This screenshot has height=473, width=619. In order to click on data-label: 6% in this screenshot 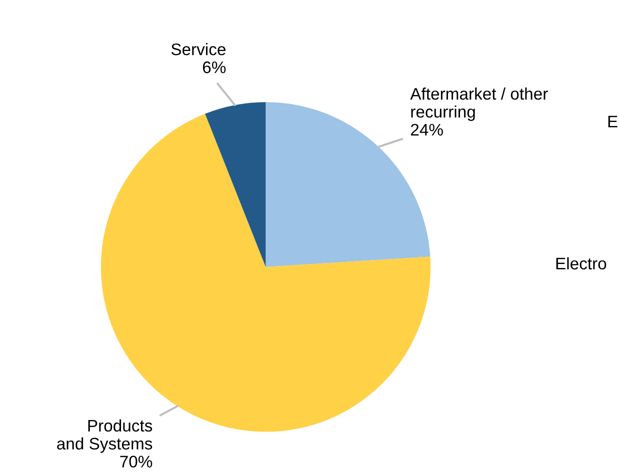, I will do `click(214, 67)`.